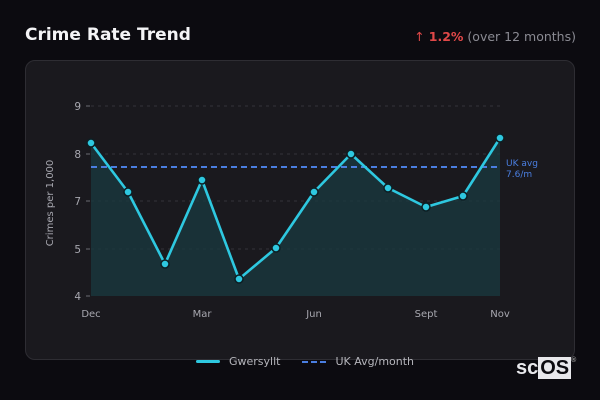 The width and height of the screenshot is (600, 400). I want to click on svg-text: 7, so click(77, 202).